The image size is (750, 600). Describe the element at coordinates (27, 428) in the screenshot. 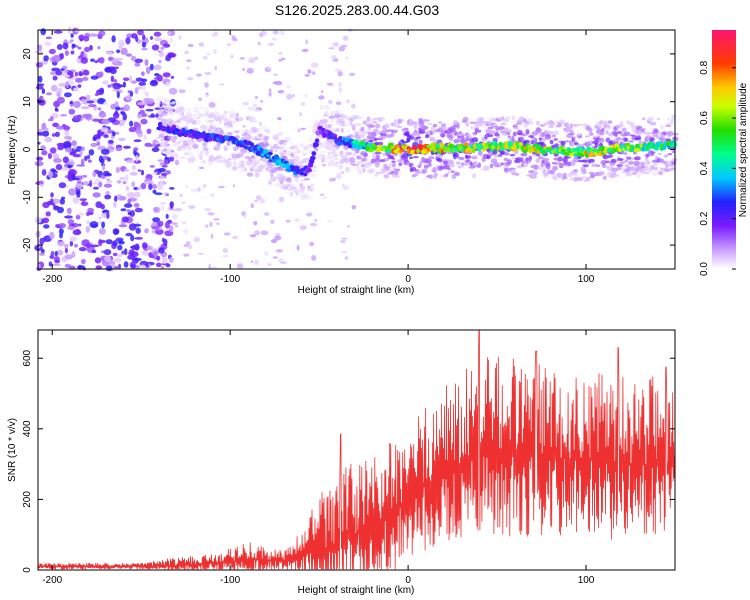

I see `y-tick-label: 400` at that location.